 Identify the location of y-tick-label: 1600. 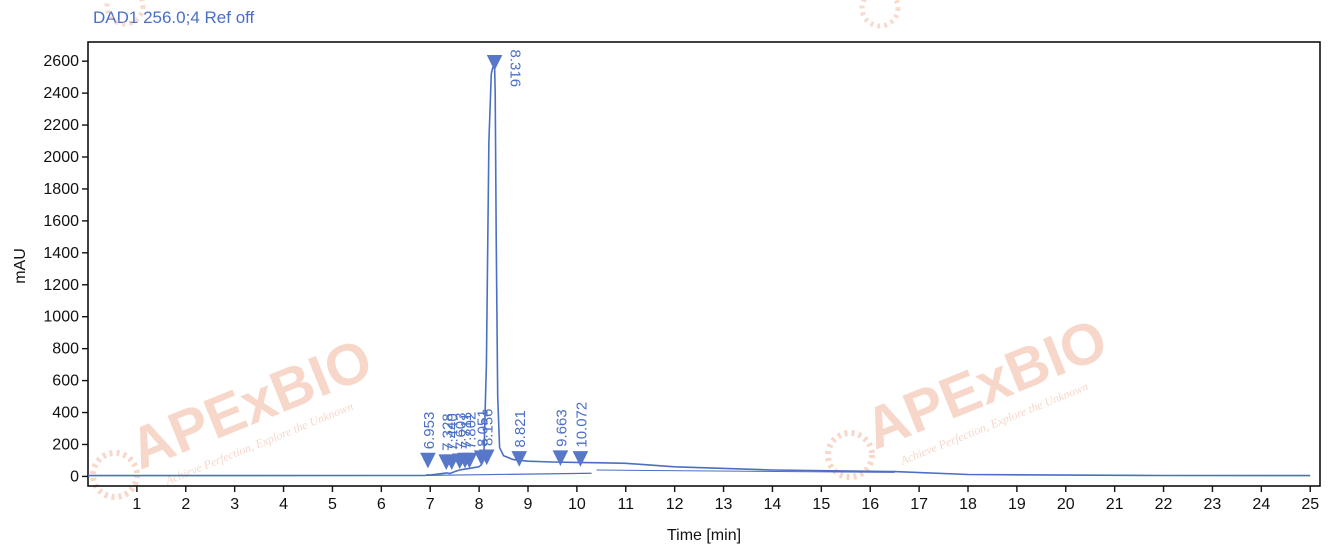
(61, 221).